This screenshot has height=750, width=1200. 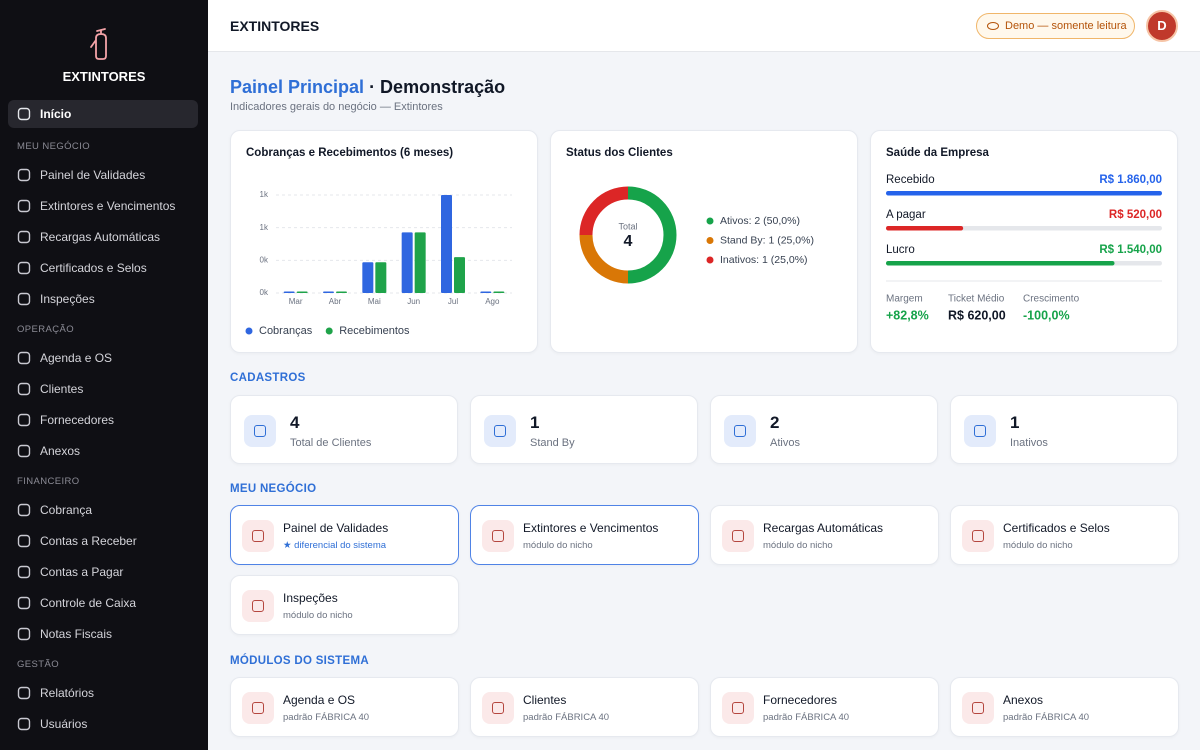 I want to click on nav-item: Anexos, so click(x=60, y=451).